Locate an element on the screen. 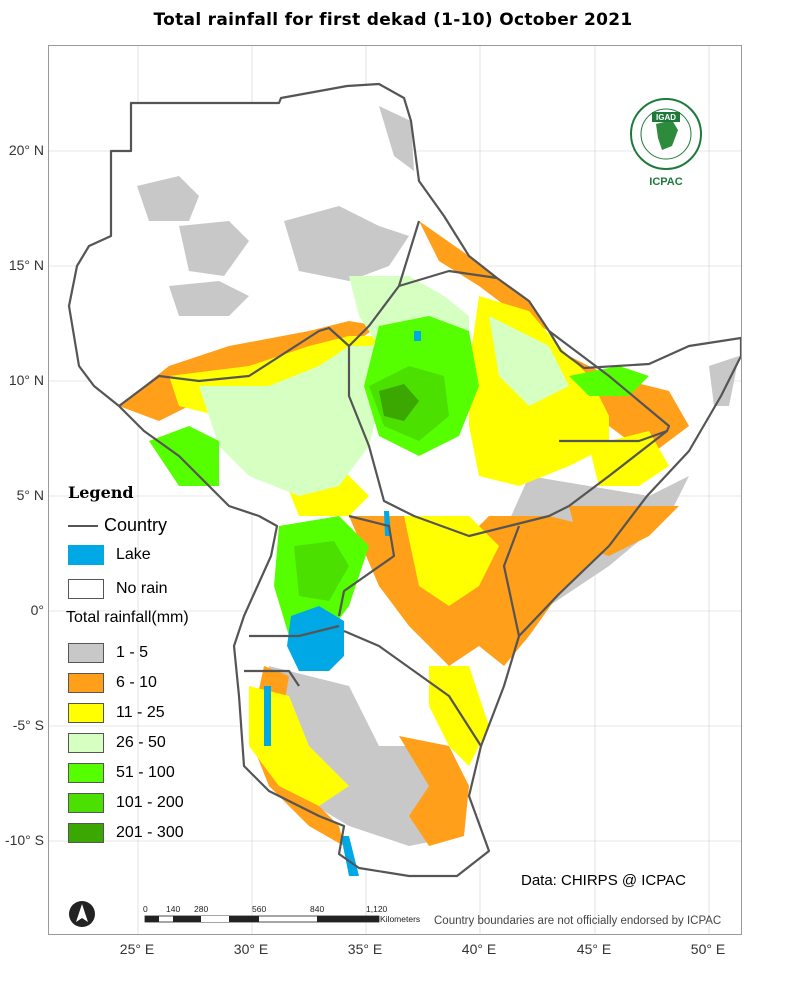 The image size is (786, 981). data-credit: Data: CHIRPS @ ICPAC is located at coordinates (603, 880).